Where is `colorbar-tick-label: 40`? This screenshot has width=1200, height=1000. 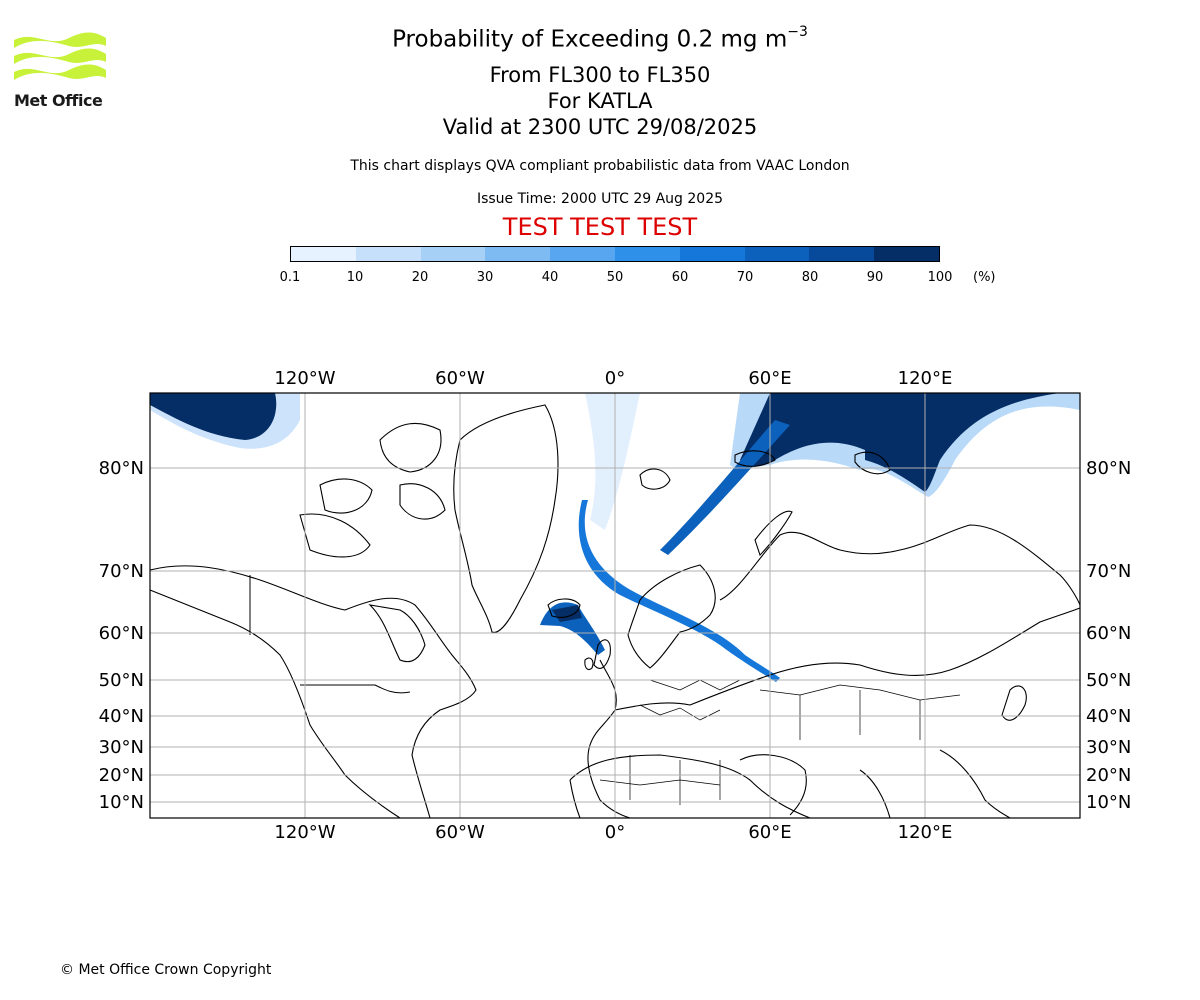 colorbar-tick-label: 40 is located at coordinates (550, 277).